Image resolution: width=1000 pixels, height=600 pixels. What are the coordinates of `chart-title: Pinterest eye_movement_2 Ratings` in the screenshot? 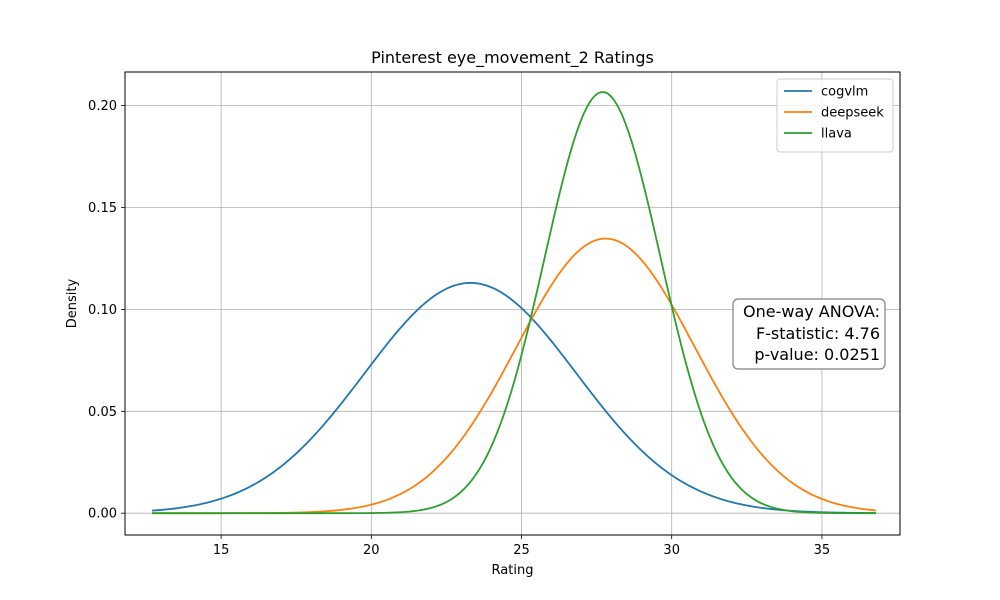 It's located at (512, 58).